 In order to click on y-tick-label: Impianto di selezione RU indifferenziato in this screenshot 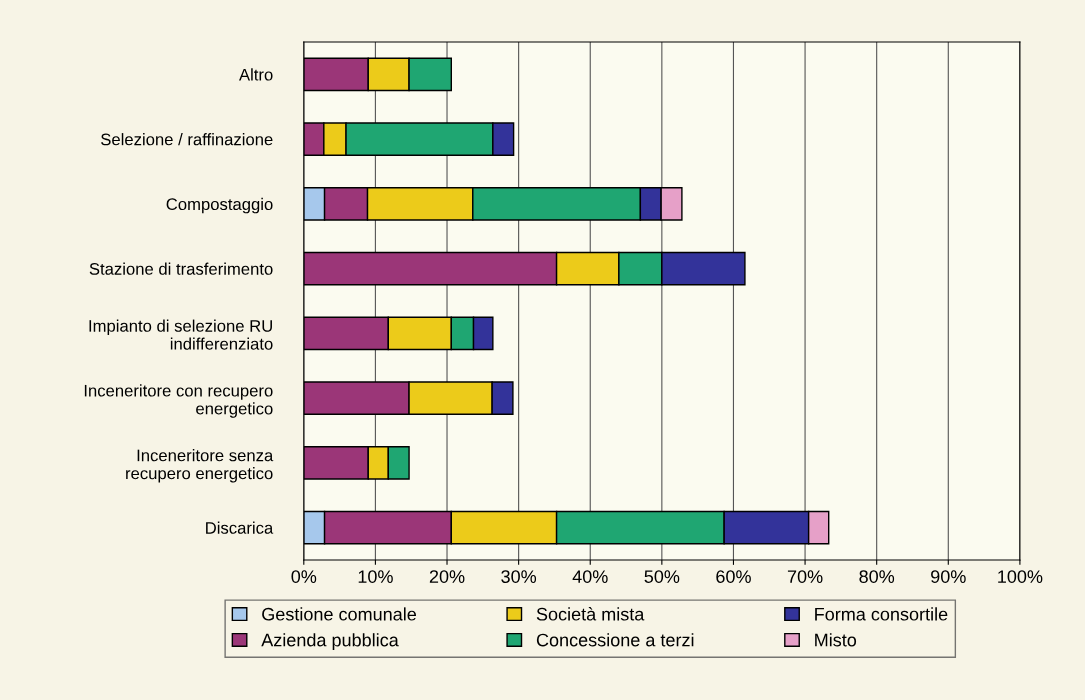, I will do `click(181, 334)`.